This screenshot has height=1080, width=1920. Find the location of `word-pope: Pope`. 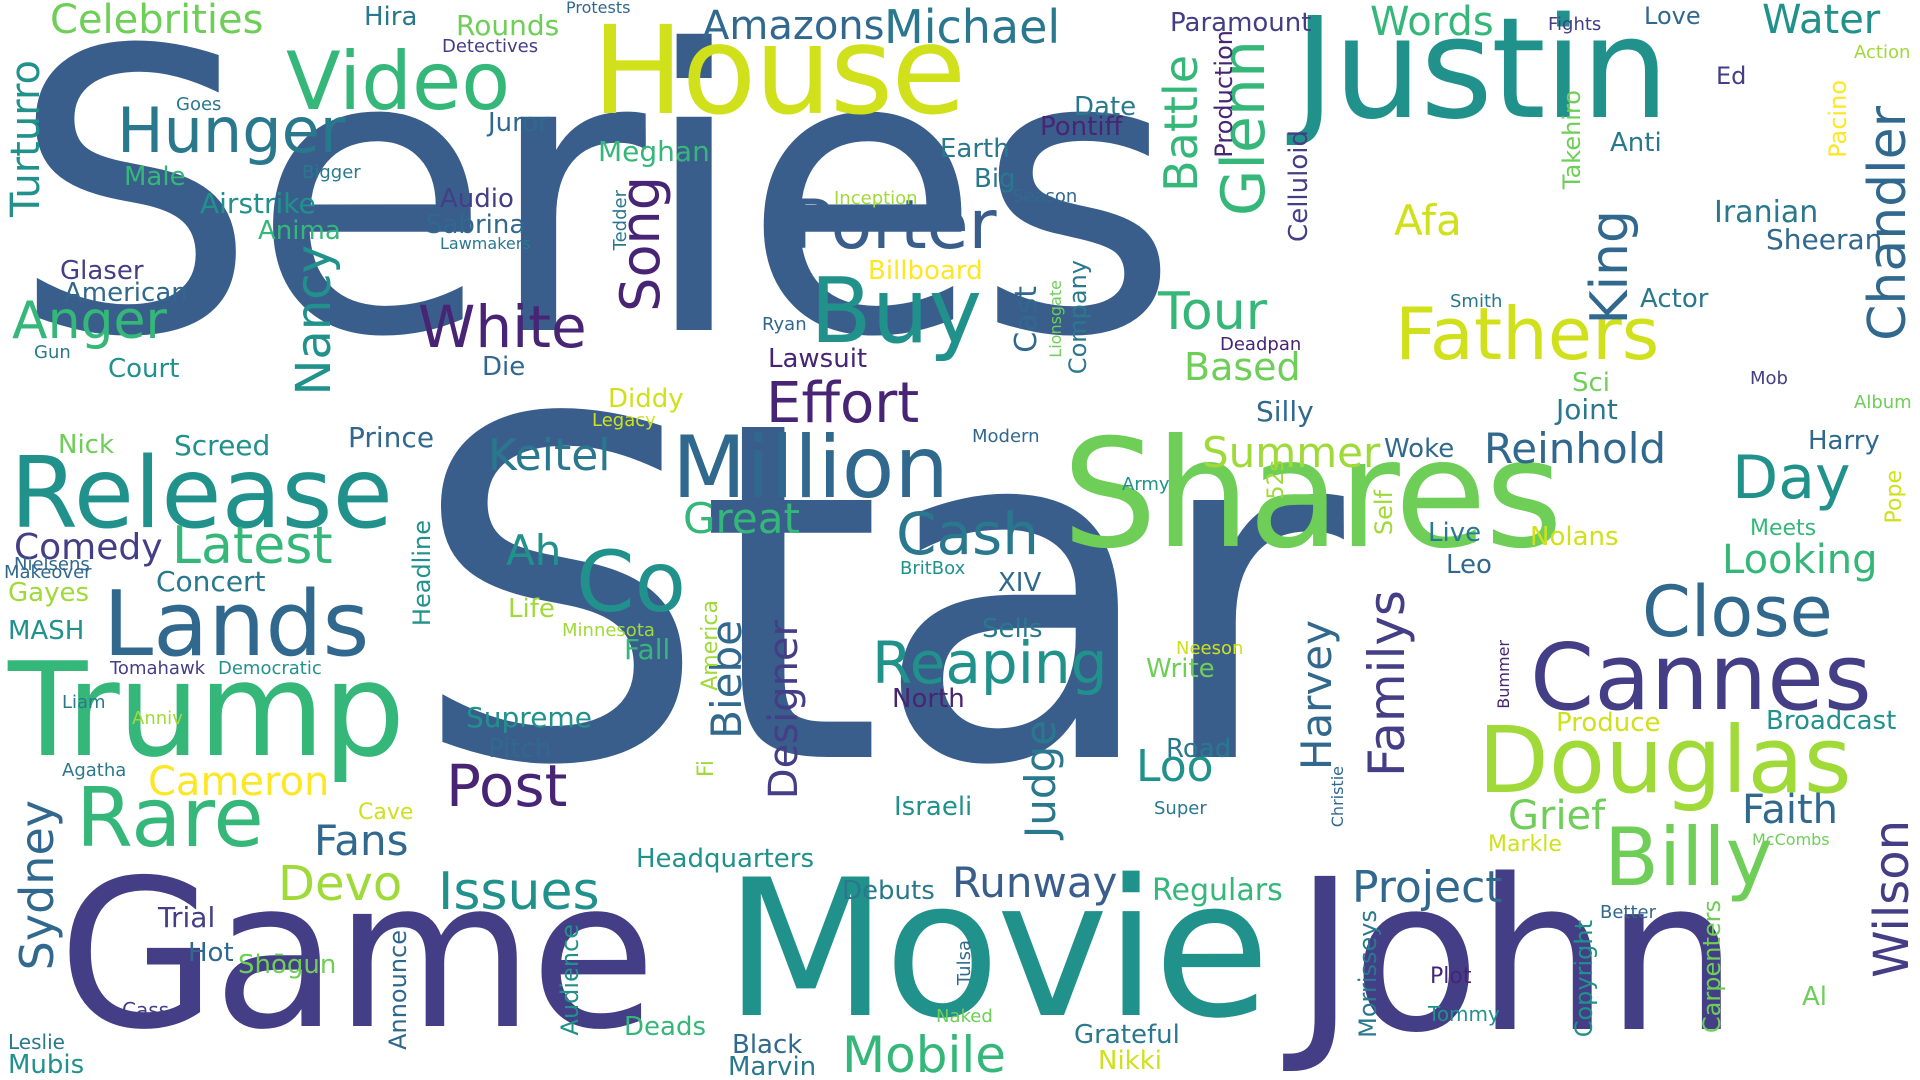

word-pope: Pope is located at coordinates (1894, 497).